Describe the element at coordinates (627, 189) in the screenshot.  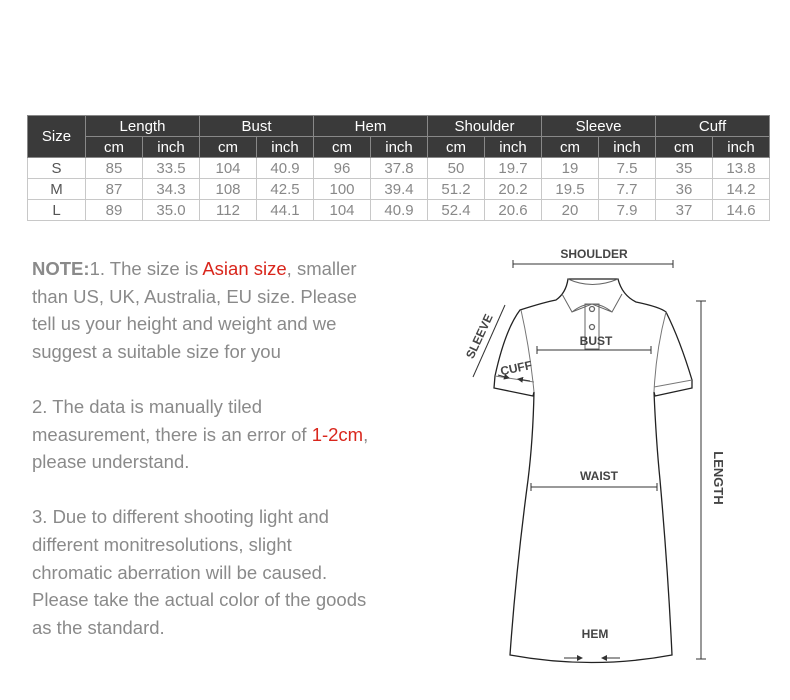
I see `value-cell: 7.7` at that location.